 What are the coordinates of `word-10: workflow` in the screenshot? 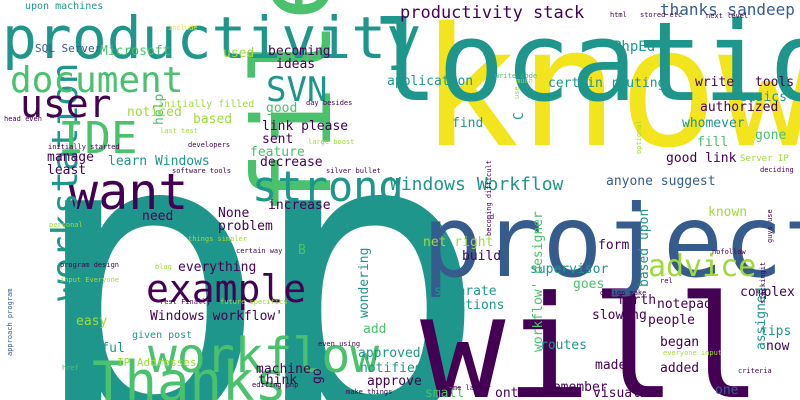 It's located at (264, 355).